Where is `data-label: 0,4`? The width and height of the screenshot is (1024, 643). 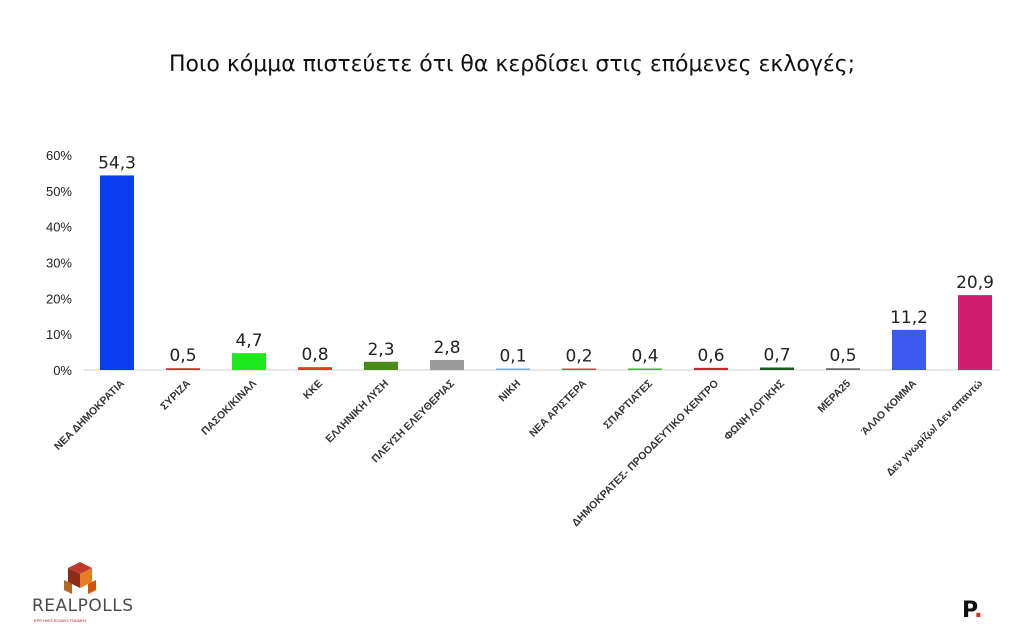
data-label: 0,4 is located at coordinates (644, 357).